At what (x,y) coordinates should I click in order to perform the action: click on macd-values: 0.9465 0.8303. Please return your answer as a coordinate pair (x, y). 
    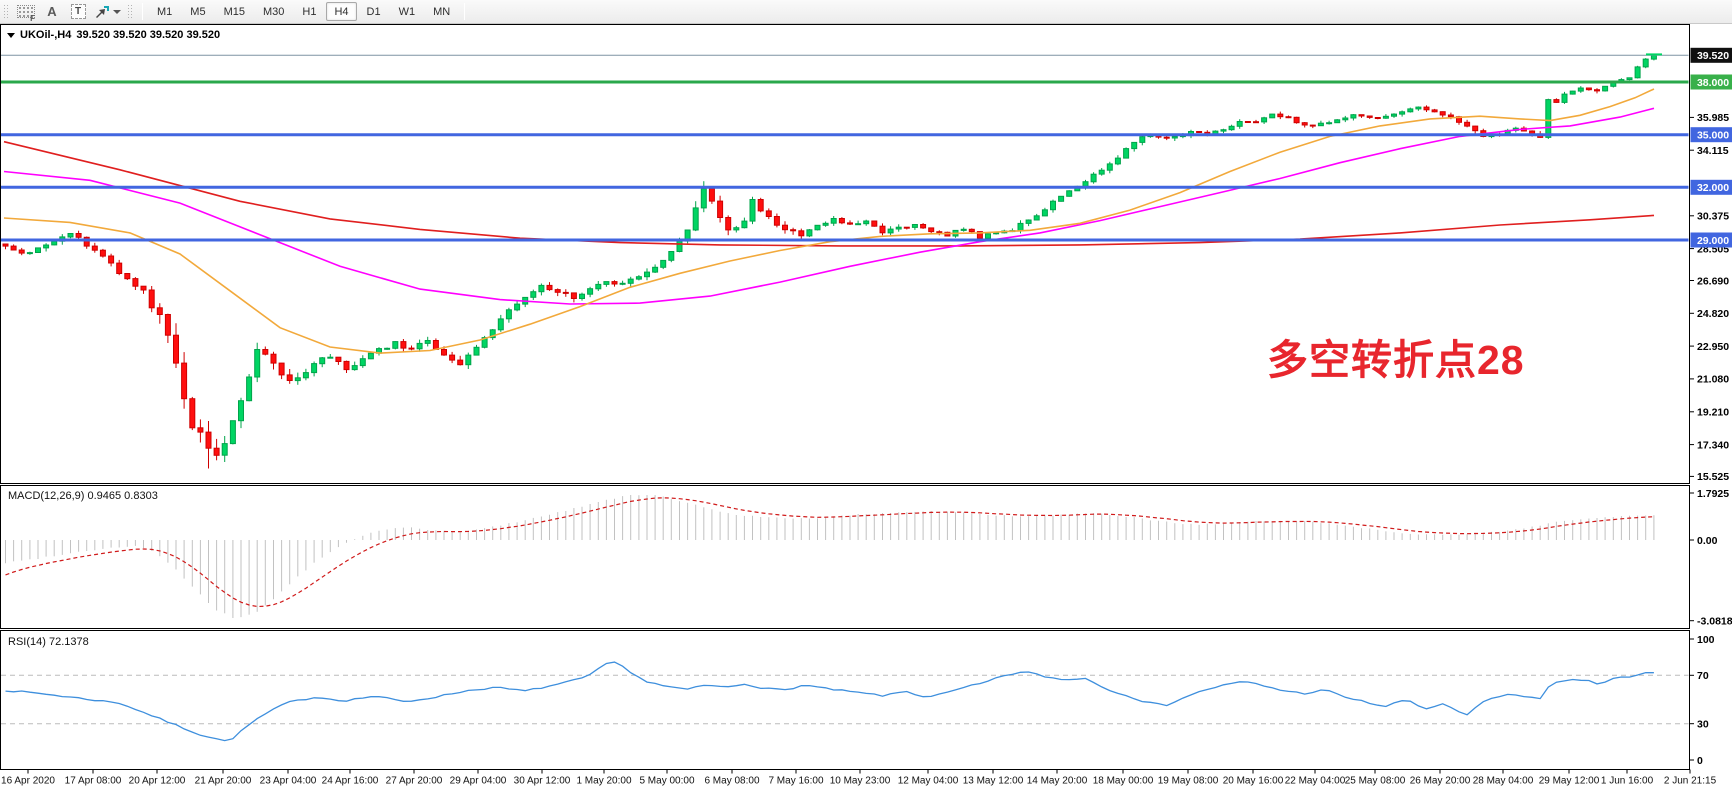
    Looking at the image, I should click on (122, 496).